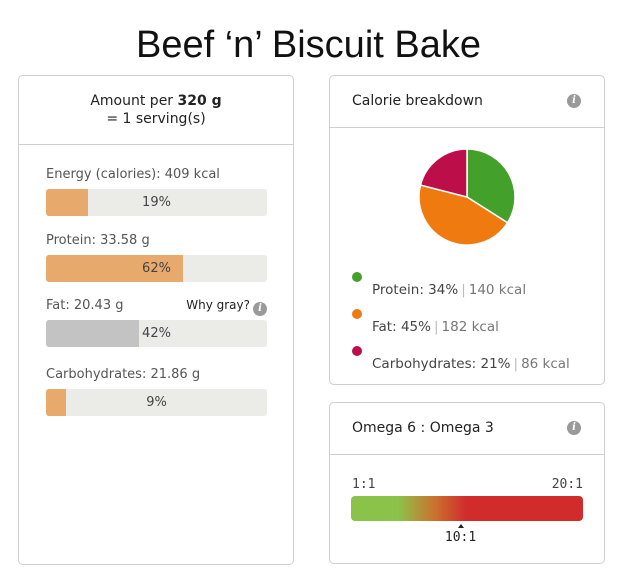  I want to click on calorie-pie-chart, so click(467, 197).